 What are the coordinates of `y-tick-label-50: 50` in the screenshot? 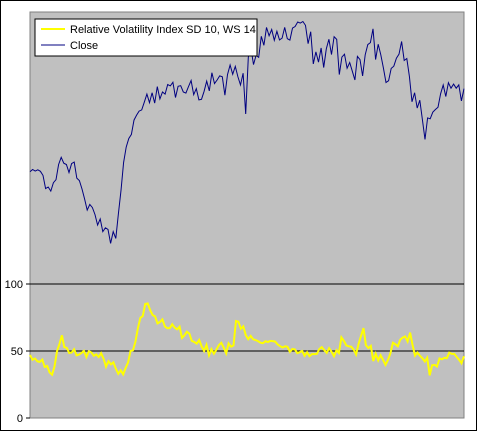 It's located at (17, 352).